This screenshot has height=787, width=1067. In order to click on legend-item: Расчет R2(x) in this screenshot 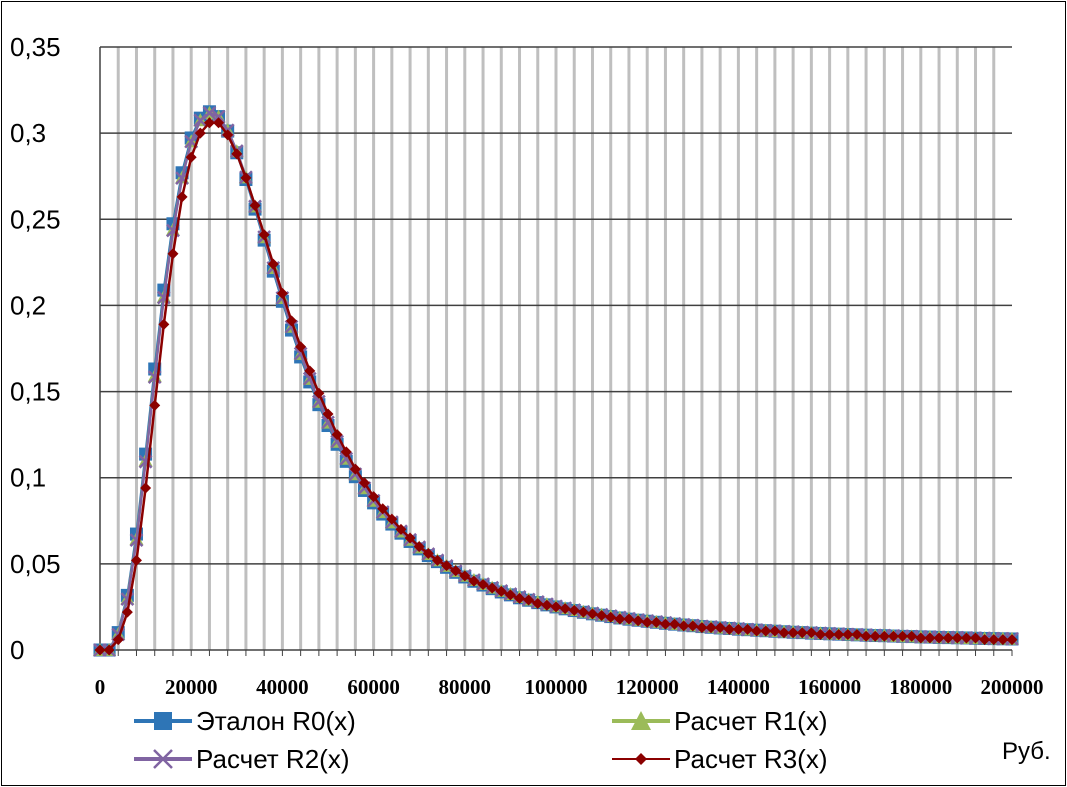, I will do `click(241, 759)`.